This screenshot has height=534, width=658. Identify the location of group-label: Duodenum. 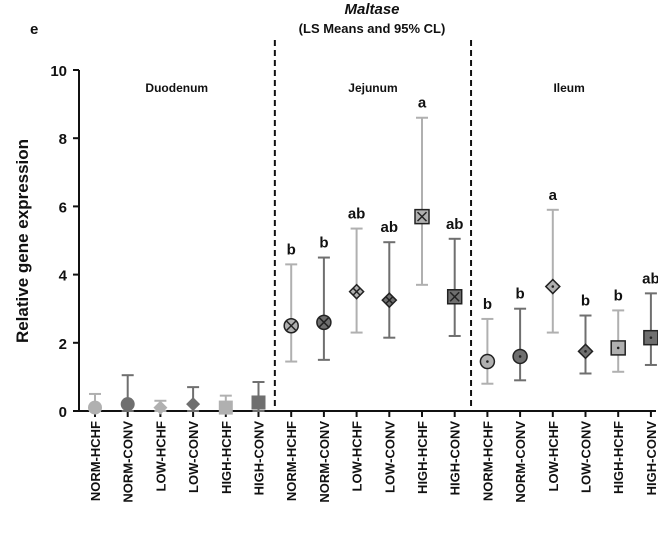
(176, 88).